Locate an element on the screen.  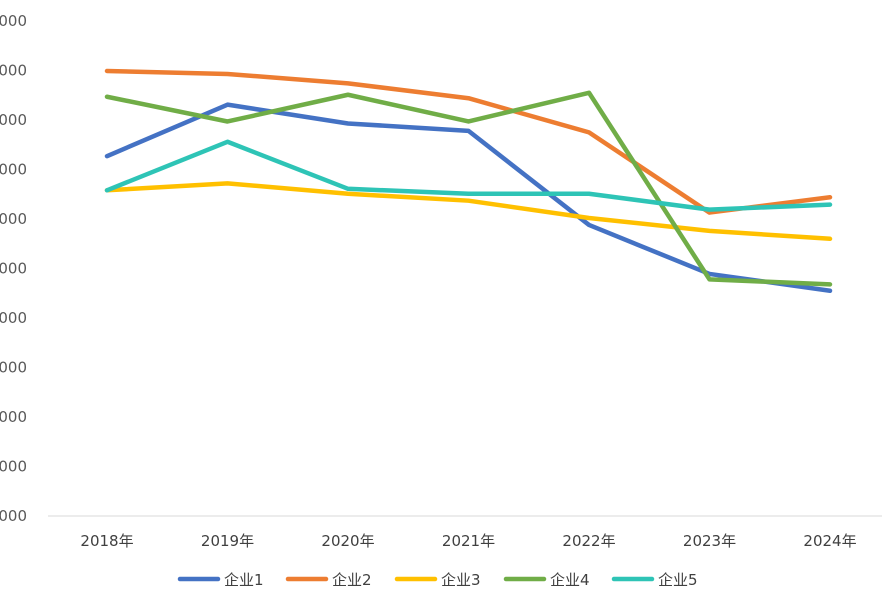
x-axis: 2018年 2019年 2020年 2021年 2022年 2023年 2024年 is located at coordinates (468, 541).